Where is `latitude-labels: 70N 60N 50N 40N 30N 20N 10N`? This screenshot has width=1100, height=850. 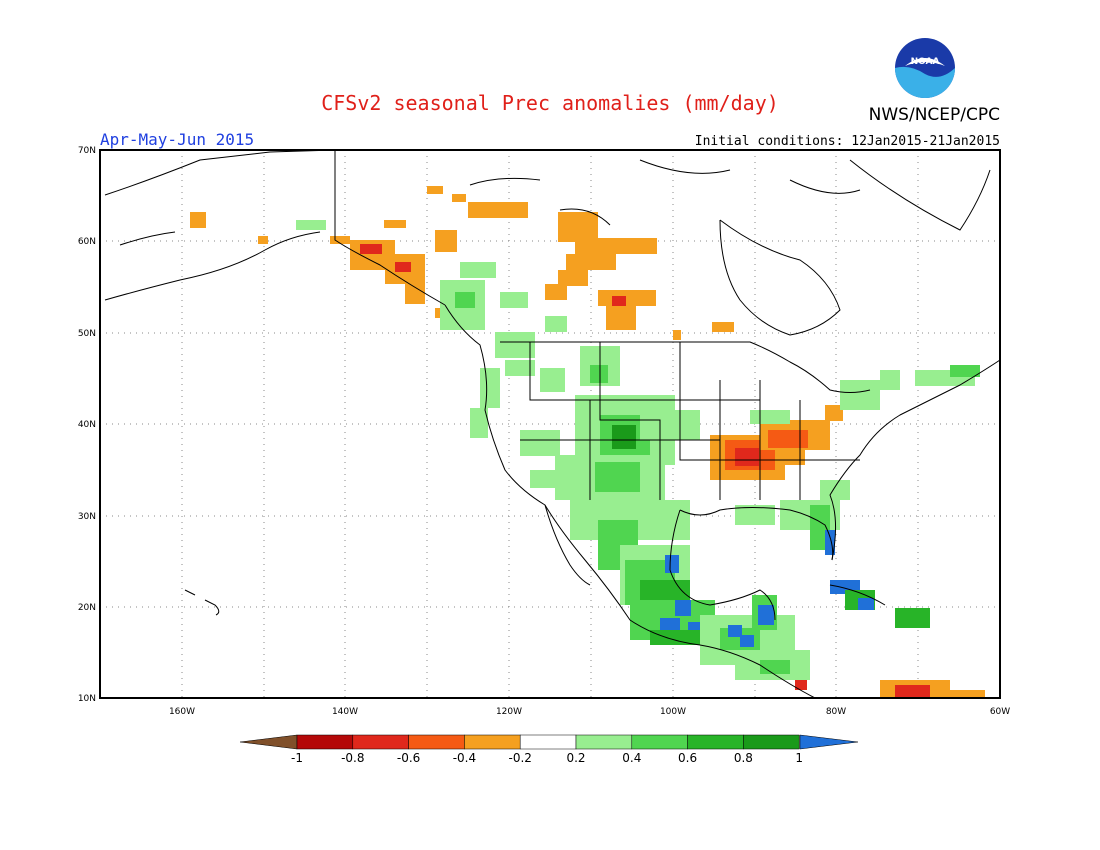
latitude-labels: 70N 60N 50N 40N 30N 20N 10N is located at coordinates (87, 425).